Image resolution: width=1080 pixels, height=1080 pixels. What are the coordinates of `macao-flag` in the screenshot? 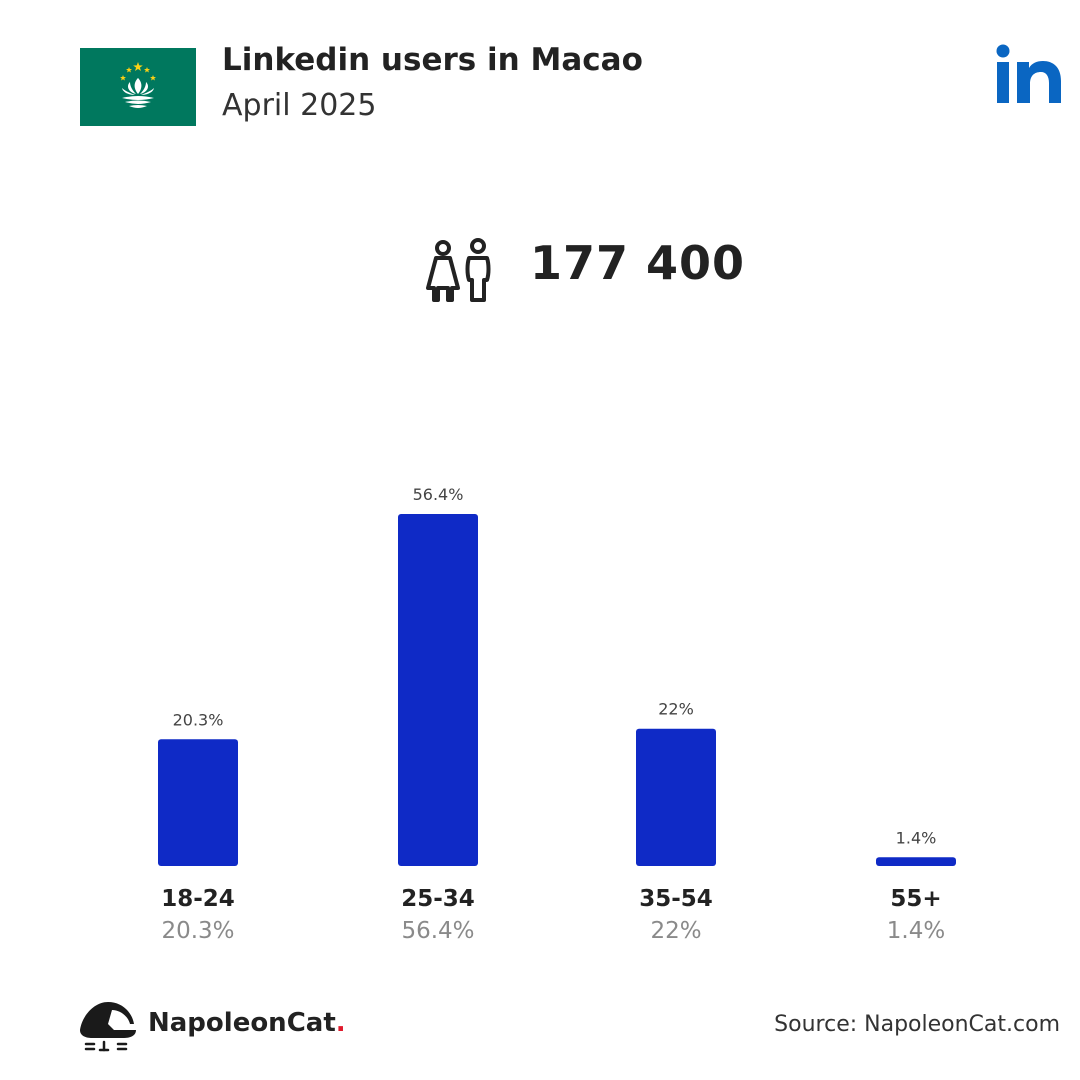 It's located at (138, 87).